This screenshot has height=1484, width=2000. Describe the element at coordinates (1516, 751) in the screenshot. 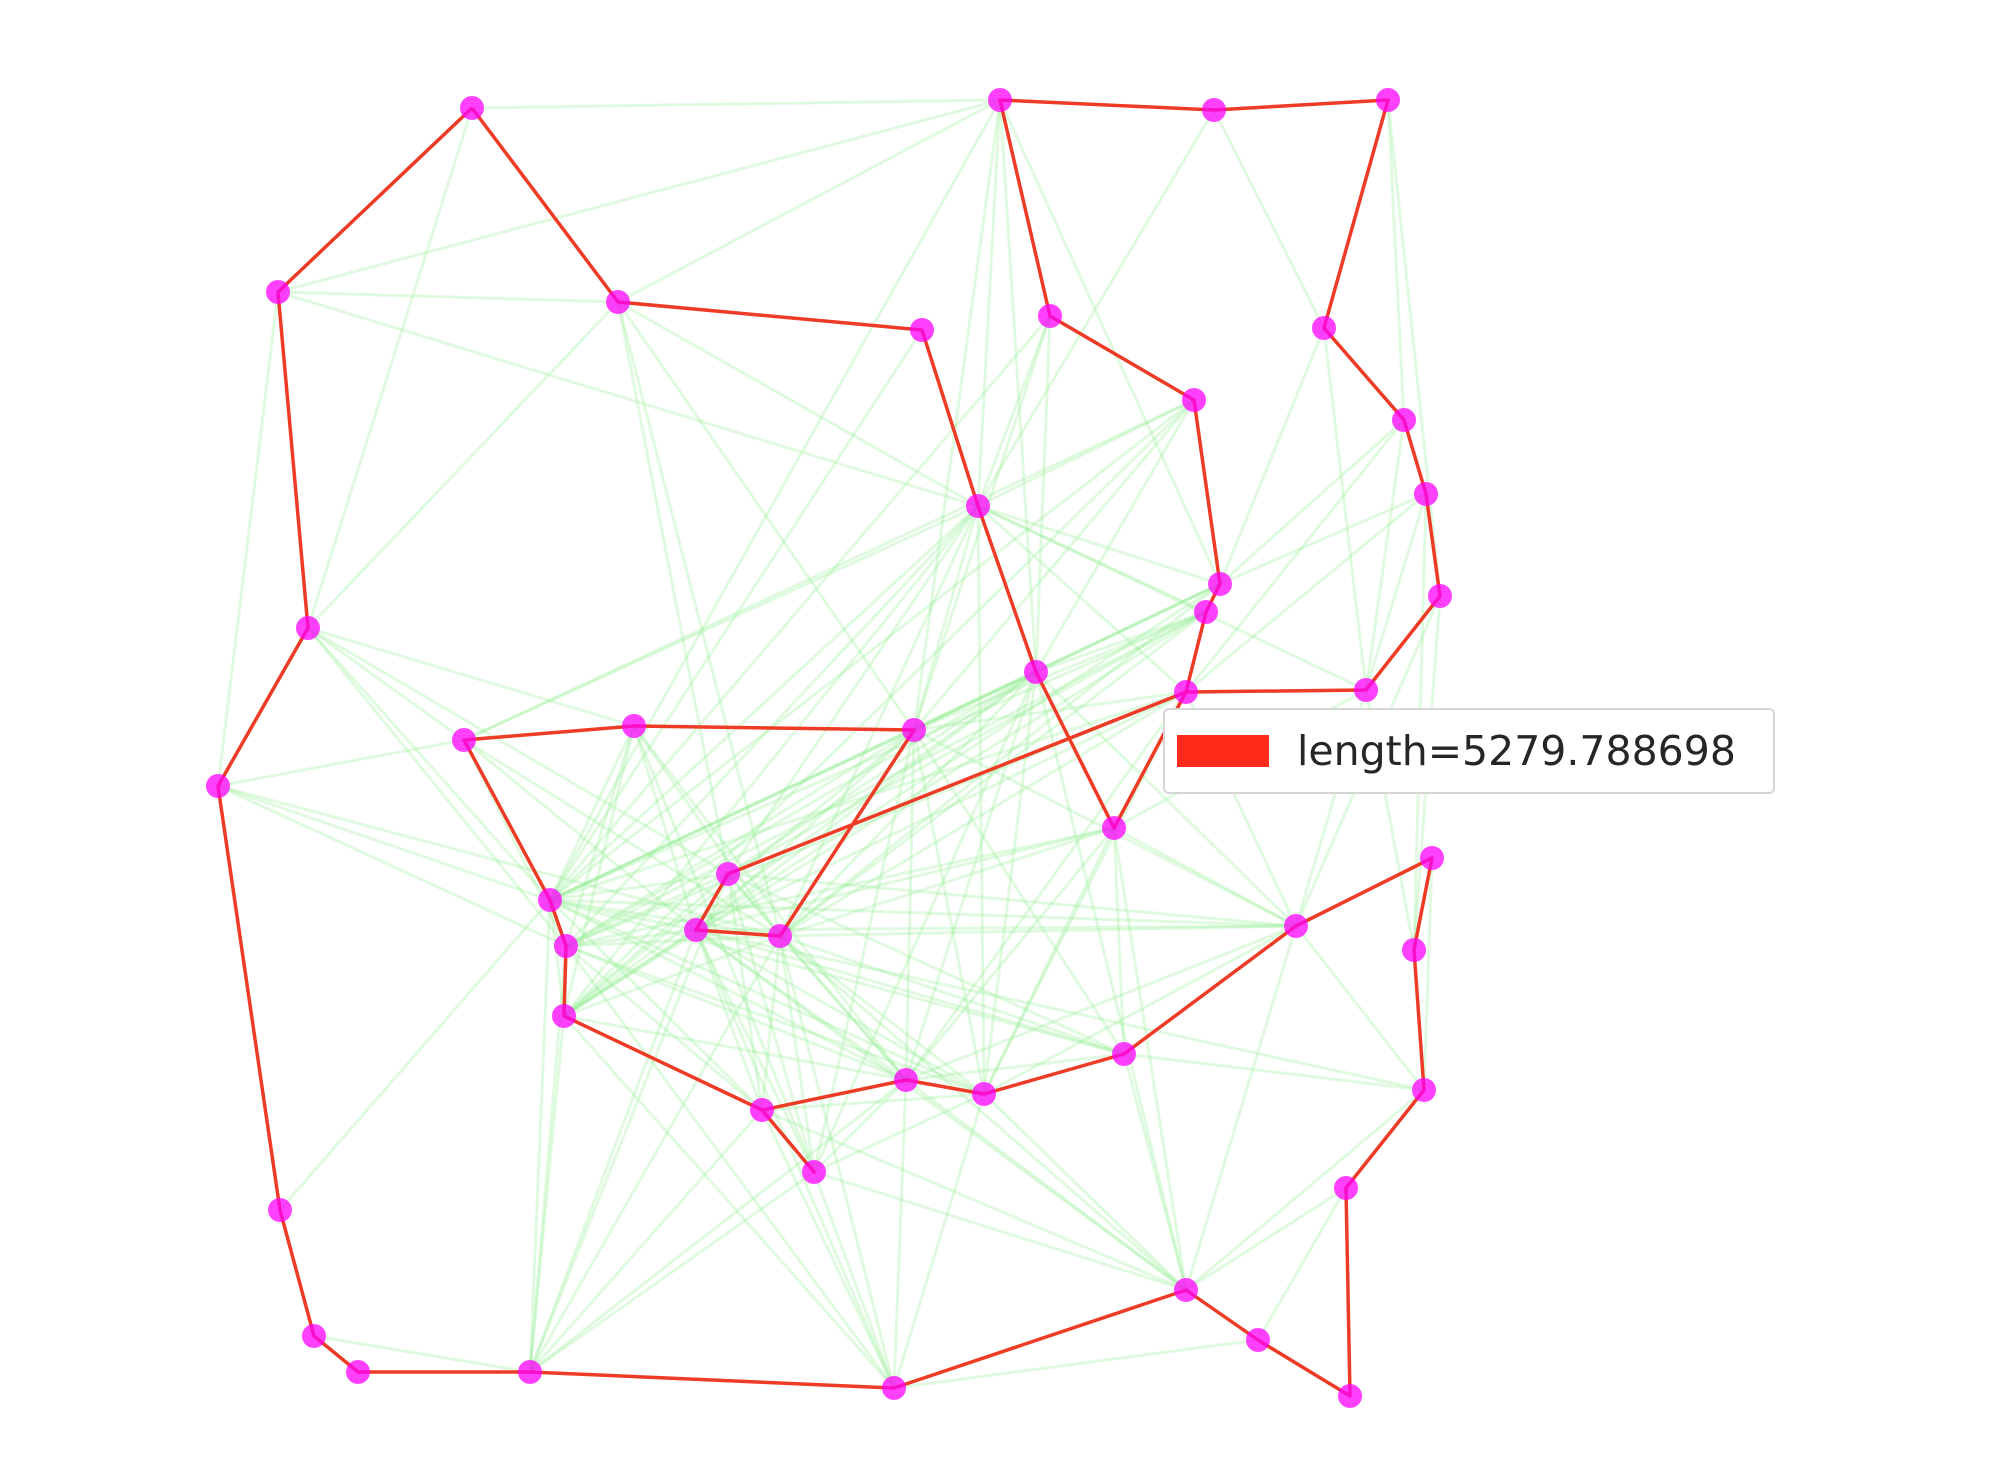

I see `legend-label: length=5279.788698` at that location.